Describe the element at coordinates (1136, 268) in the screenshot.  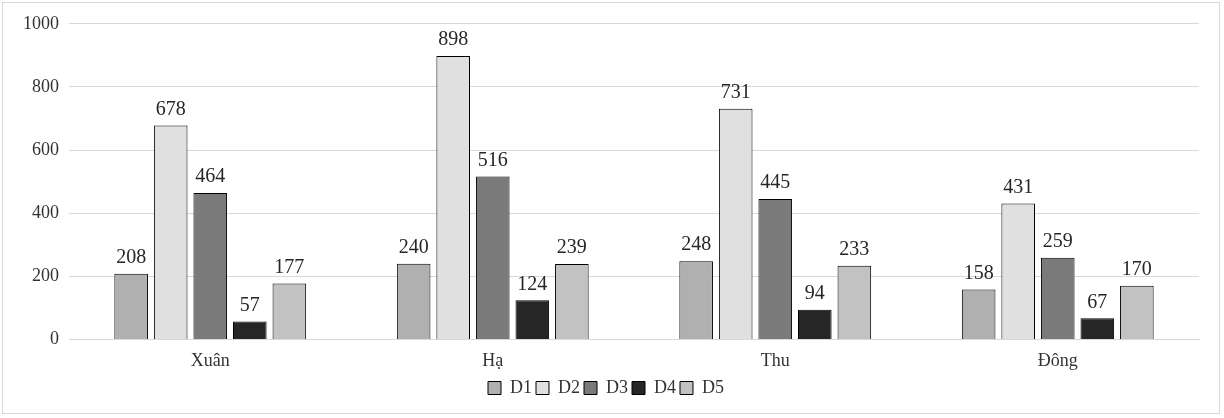
I see `data-label: 170` at that location.